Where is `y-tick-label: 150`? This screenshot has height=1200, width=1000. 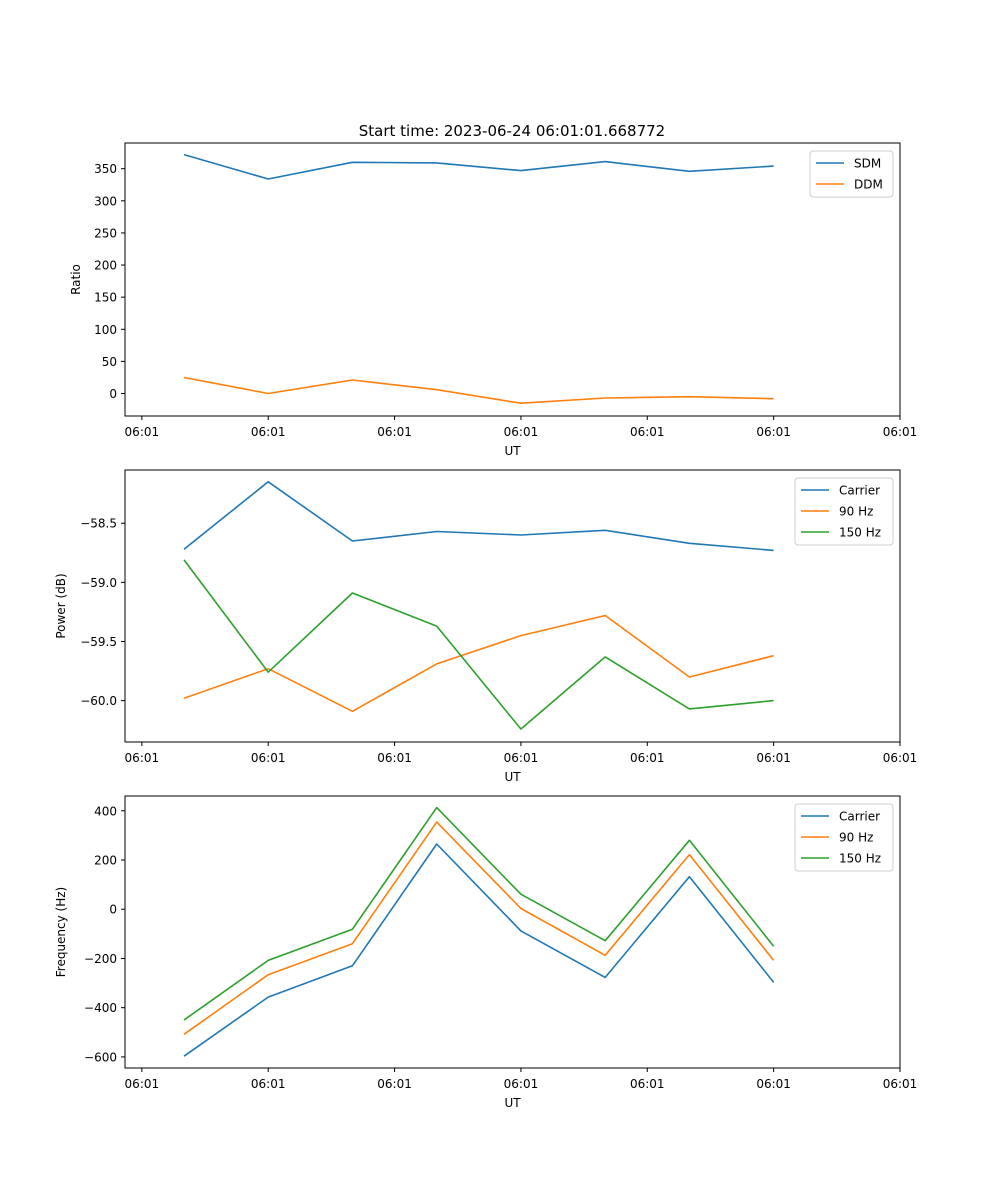
y-tick-label: 150 is located at coordinates (105, 298).